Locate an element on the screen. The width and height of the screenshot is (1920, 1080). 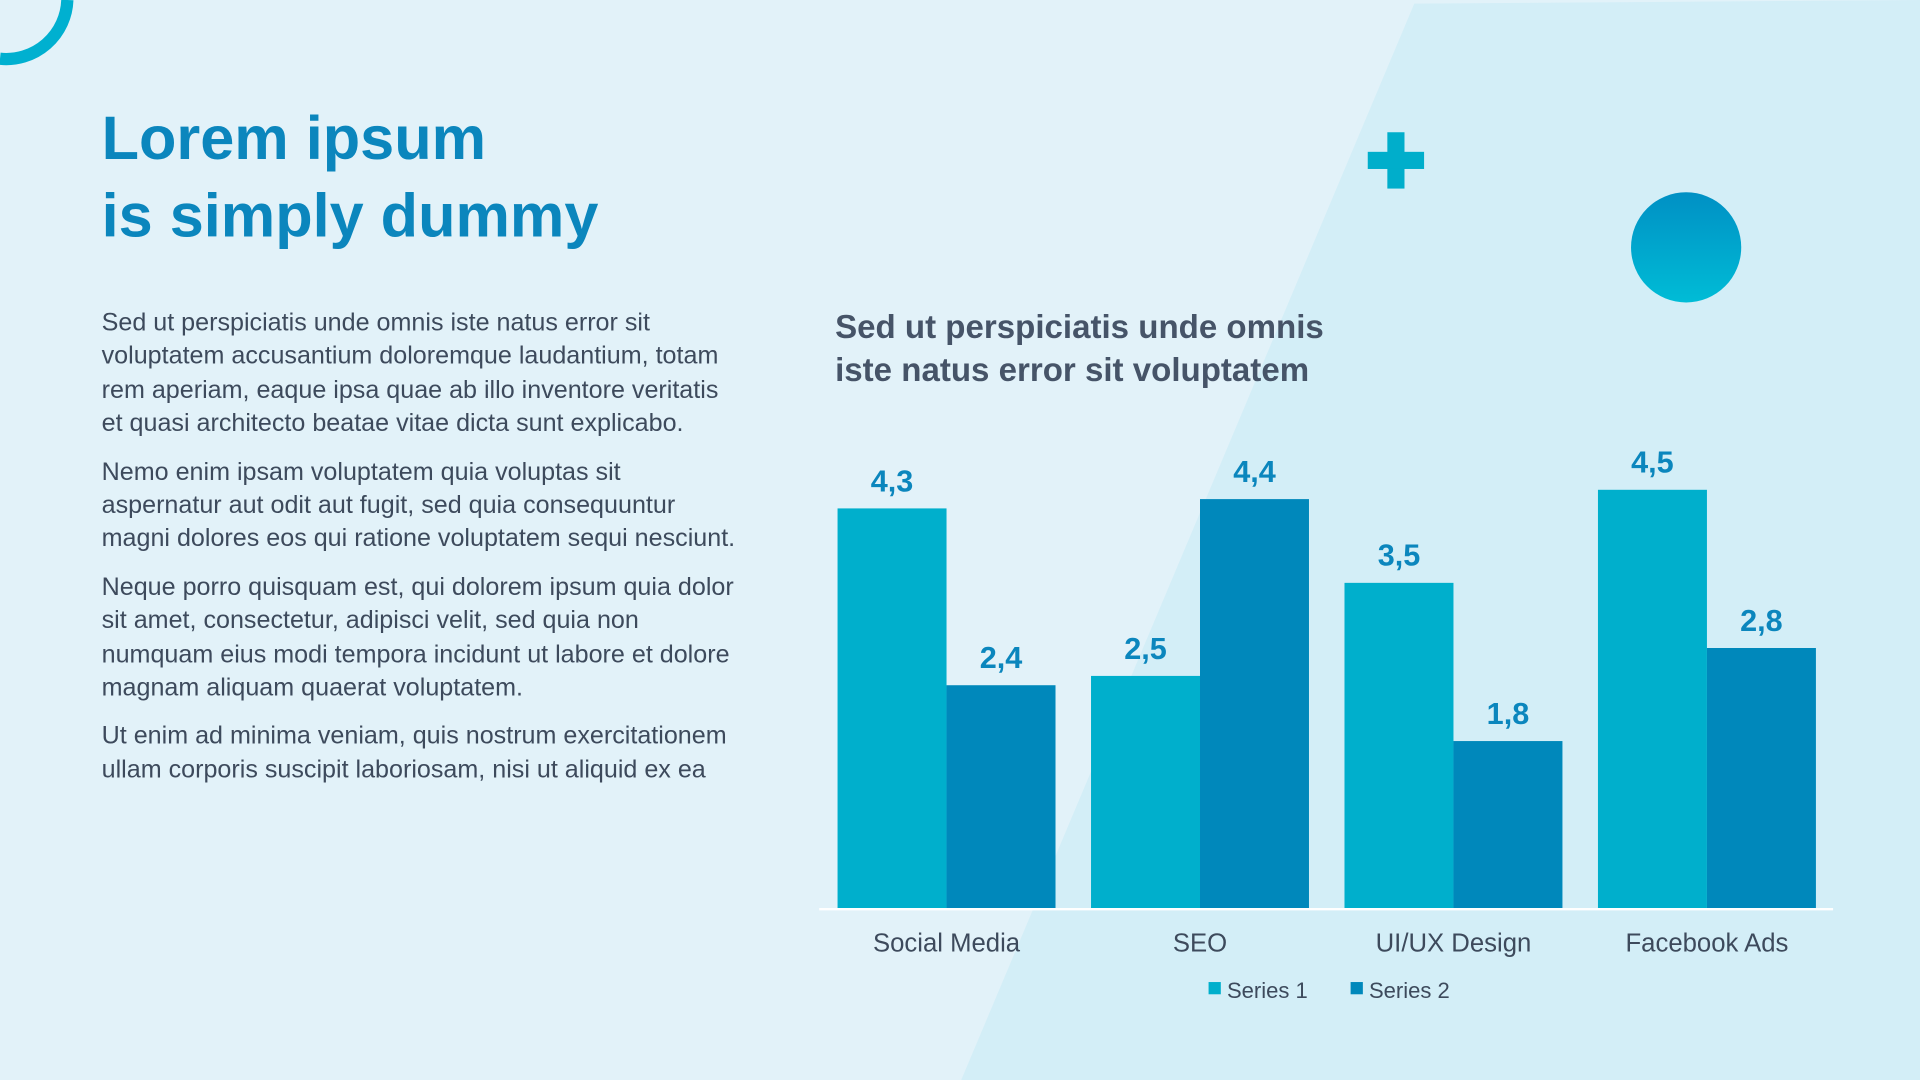
data-label: 2,4 is located at coordinates (1001, 658).